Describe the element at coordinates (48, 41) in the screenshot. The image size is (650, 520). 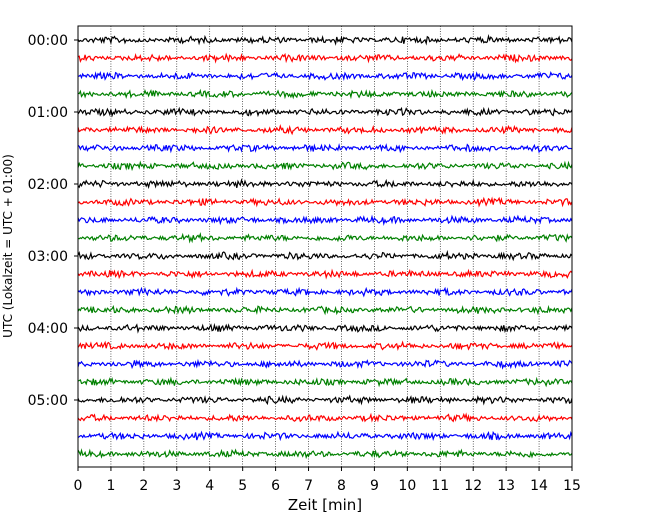
I see `y-tick-label: 00:00` at that location.